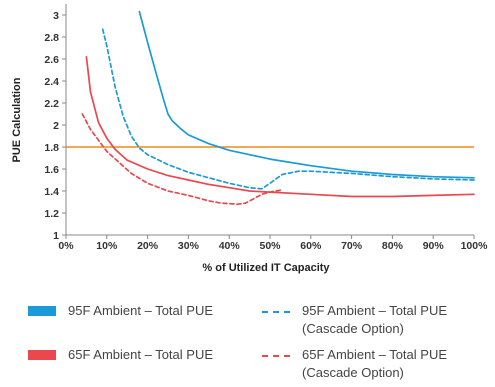 This screenshot has width=495, height=387. What do you see at coordinates (141, 310) in the screenshot?
I see `legend-label-95f-total: 95F Ambient – Total PUE` at bounding box center [141, 310].